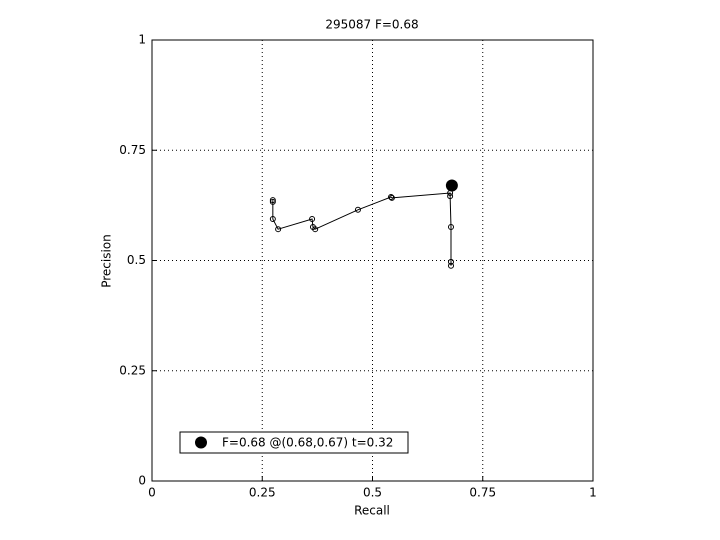  Describe the element at coordinates (142, 40) in the screenshot. I see `y-tick-label: 1` at that location.